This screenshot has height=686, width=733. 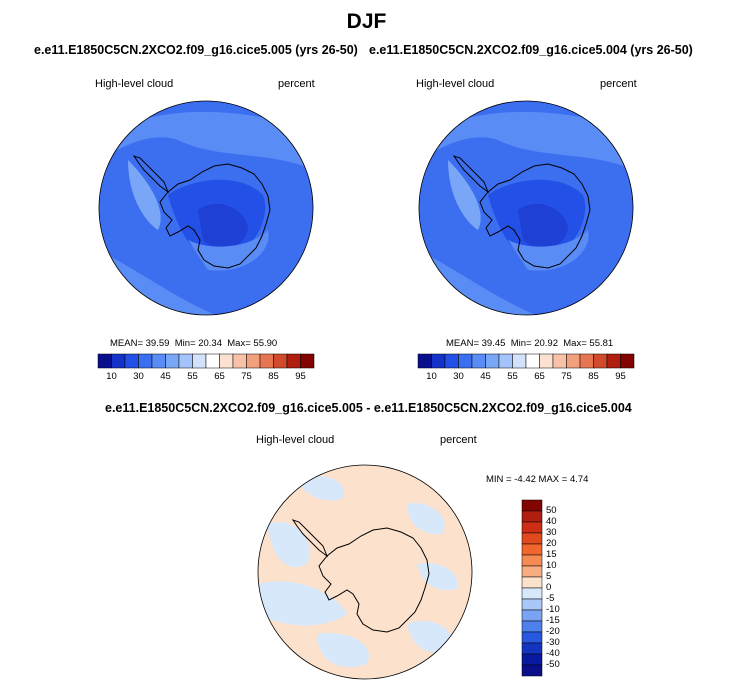 What do you see at coordinates (537, 479) in the screenshot?
I see `diff-panel-stats: MIN = -4.42 MAX = 4.74` at bounding box center [537, 479].